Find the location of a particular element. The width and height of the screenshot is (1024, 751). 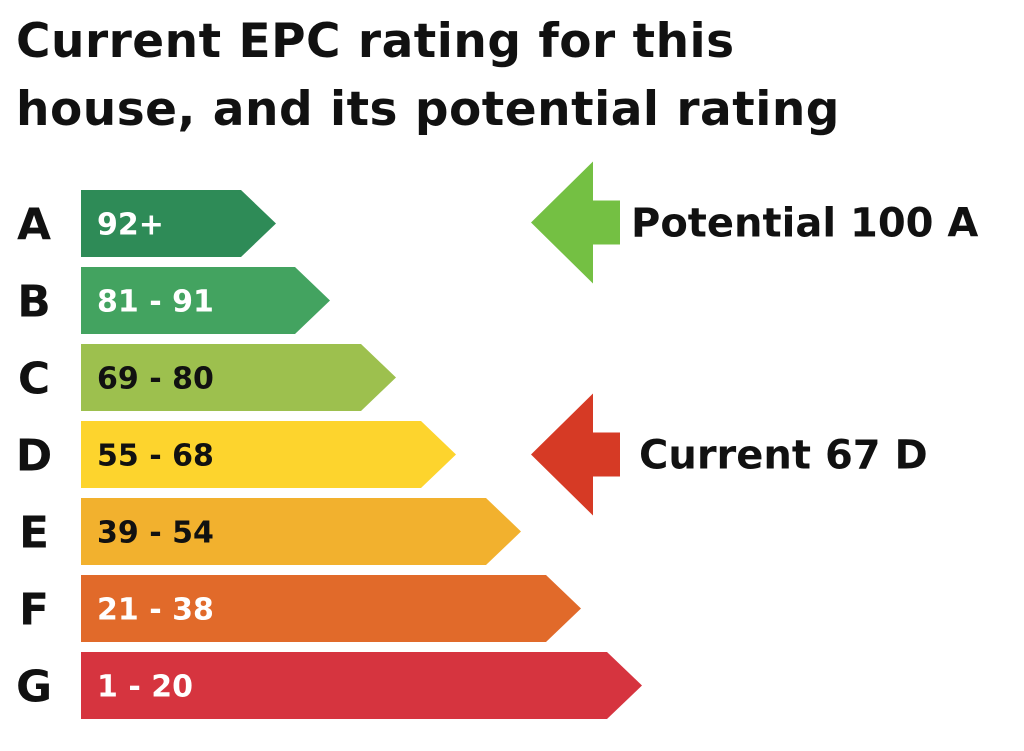

band-range-a: 92+ is located at coordinates (130, 225).